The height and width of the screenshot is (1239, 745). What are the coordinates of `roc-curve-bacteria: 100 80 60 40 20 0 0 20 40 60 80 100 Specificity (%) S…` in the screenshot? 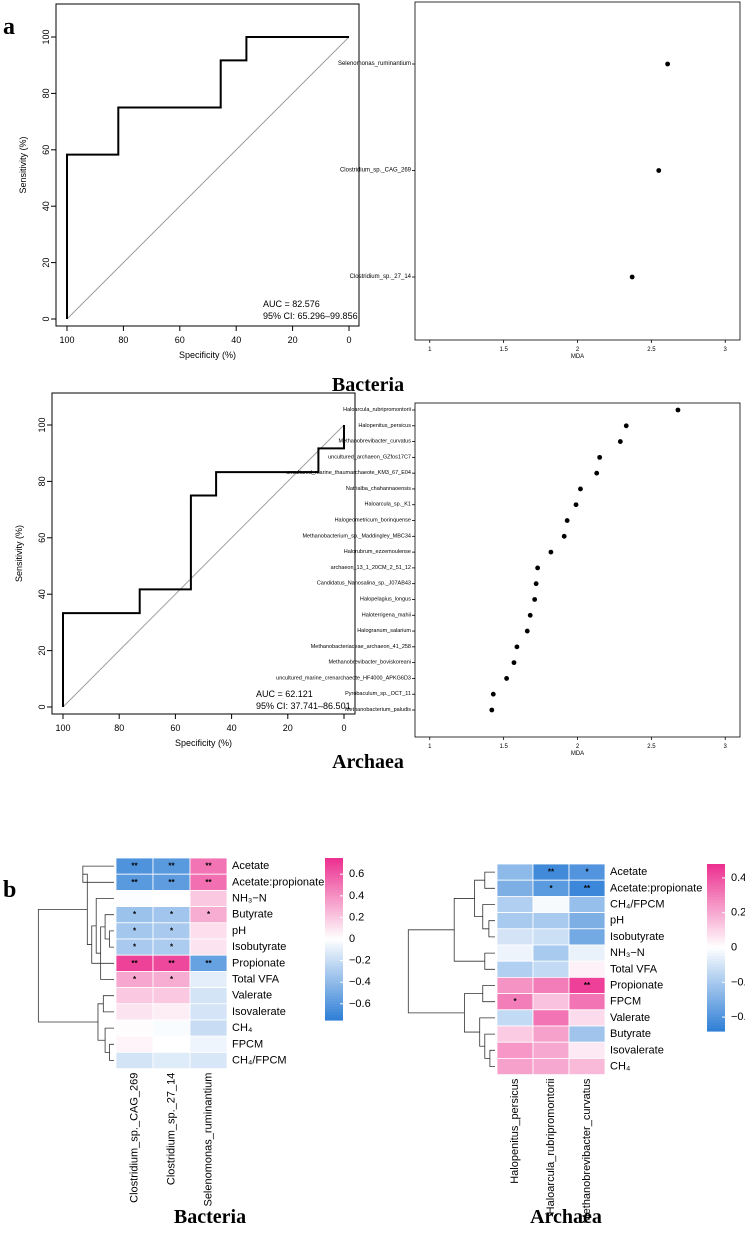 It's located at (189, 181).